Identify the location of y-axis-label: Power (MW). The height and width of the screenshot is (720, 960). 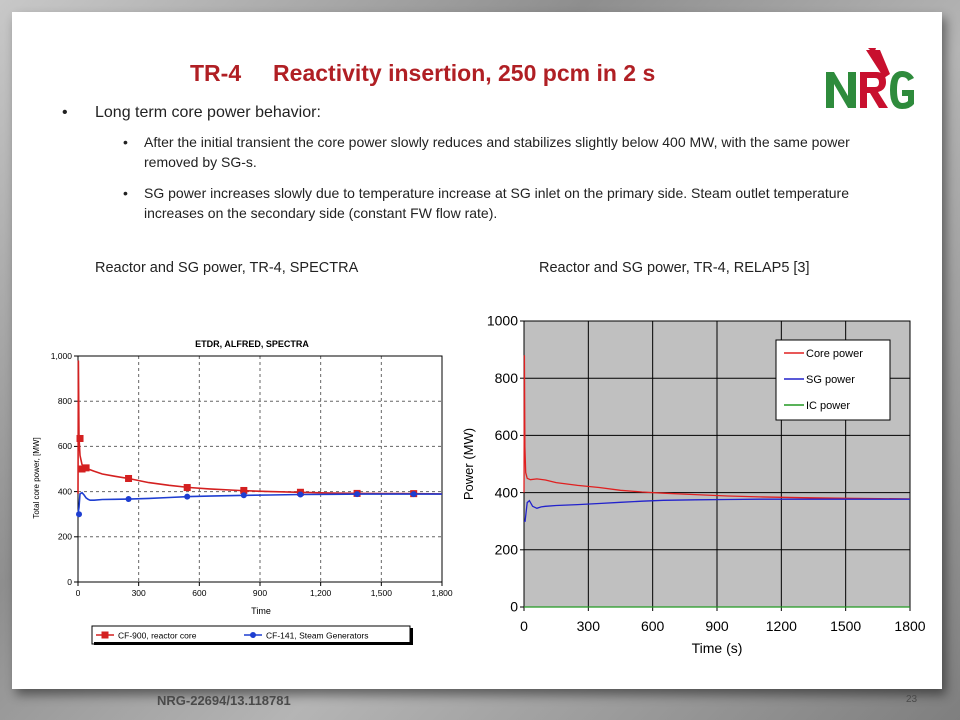
(468, 464).